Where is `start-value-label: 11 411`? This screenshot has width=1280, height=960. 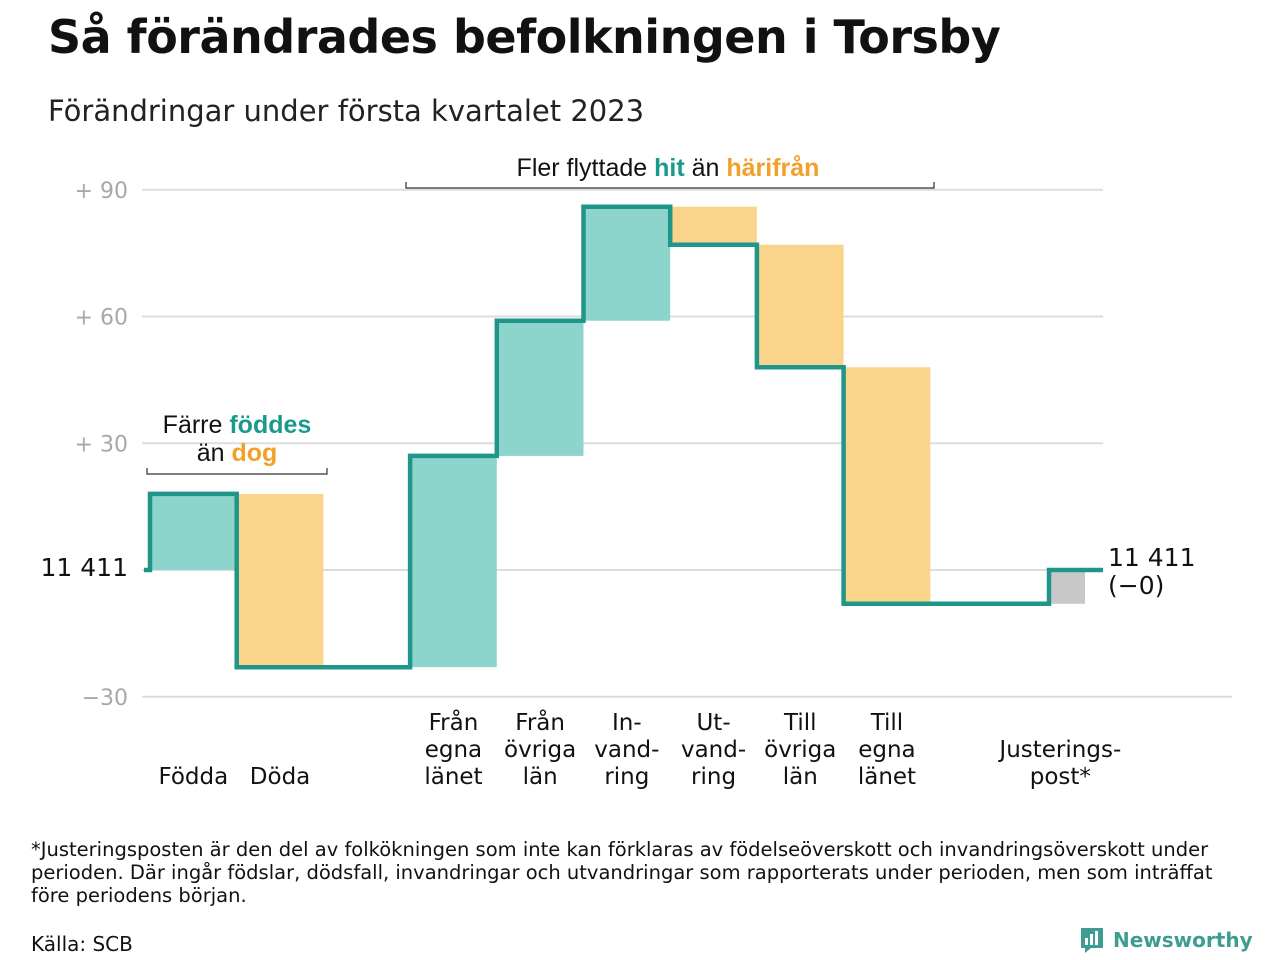 start-value-label: 11 411 is located at coordinates (84, 567).